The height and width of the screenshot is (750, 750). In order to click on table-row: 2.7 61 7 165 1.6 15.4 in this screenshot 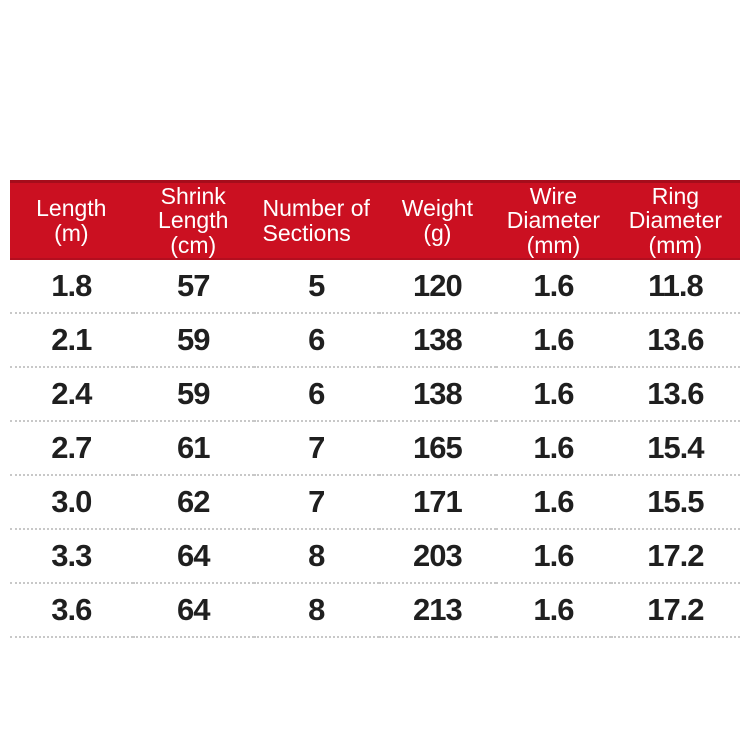, I will do `click(375, 448)`.